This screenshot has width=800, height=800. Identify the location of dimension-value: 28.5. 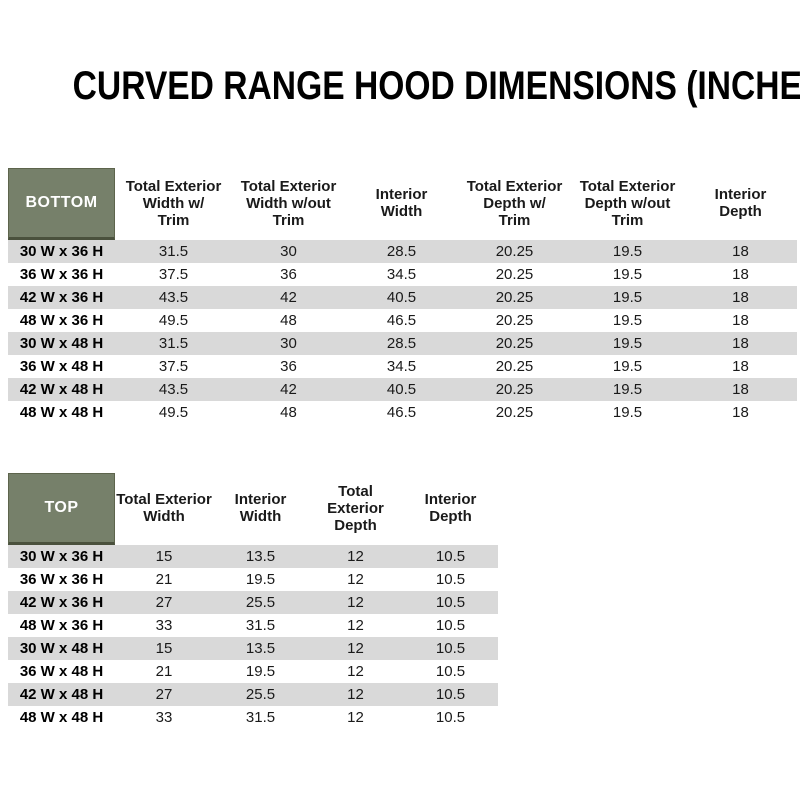
(401, 251).